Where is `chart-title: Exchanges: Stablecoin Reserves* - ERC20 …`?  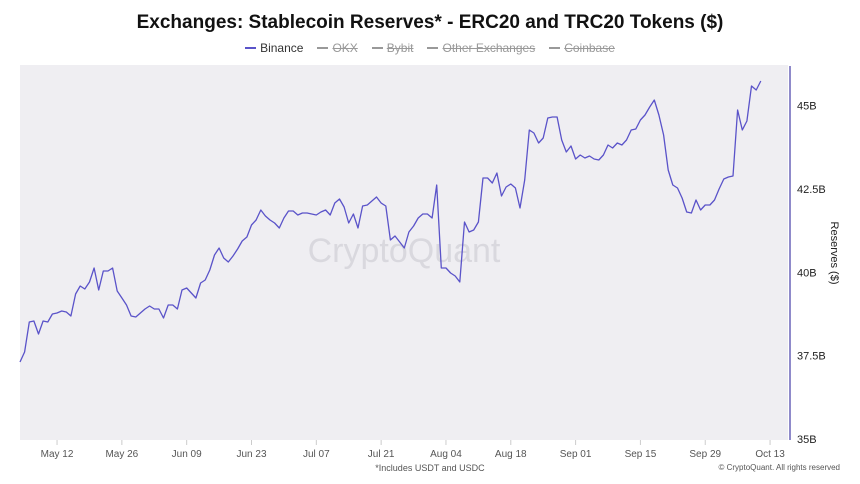 chart-title: Exchanges: Stablecoin Reserves* - ERC20 … is located at coordinates (430, 22).